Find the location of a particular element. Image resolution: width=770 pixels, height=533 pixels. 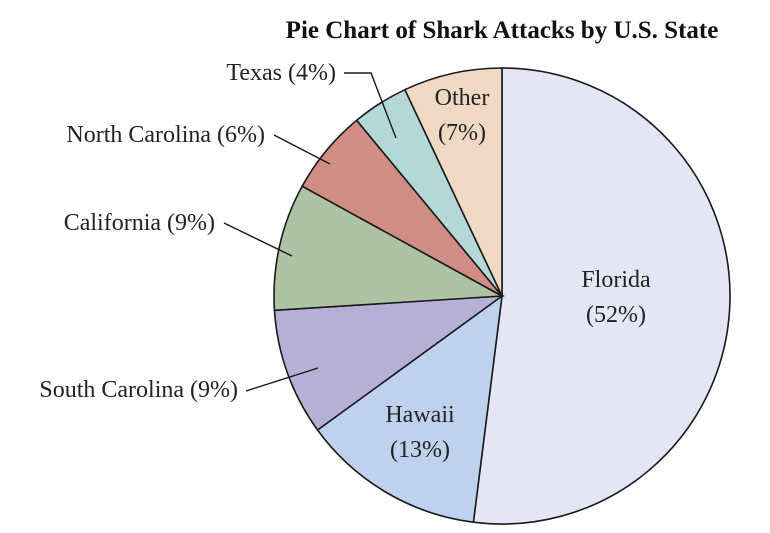

label-california: California (9%) is located at coordinates (139, 223).